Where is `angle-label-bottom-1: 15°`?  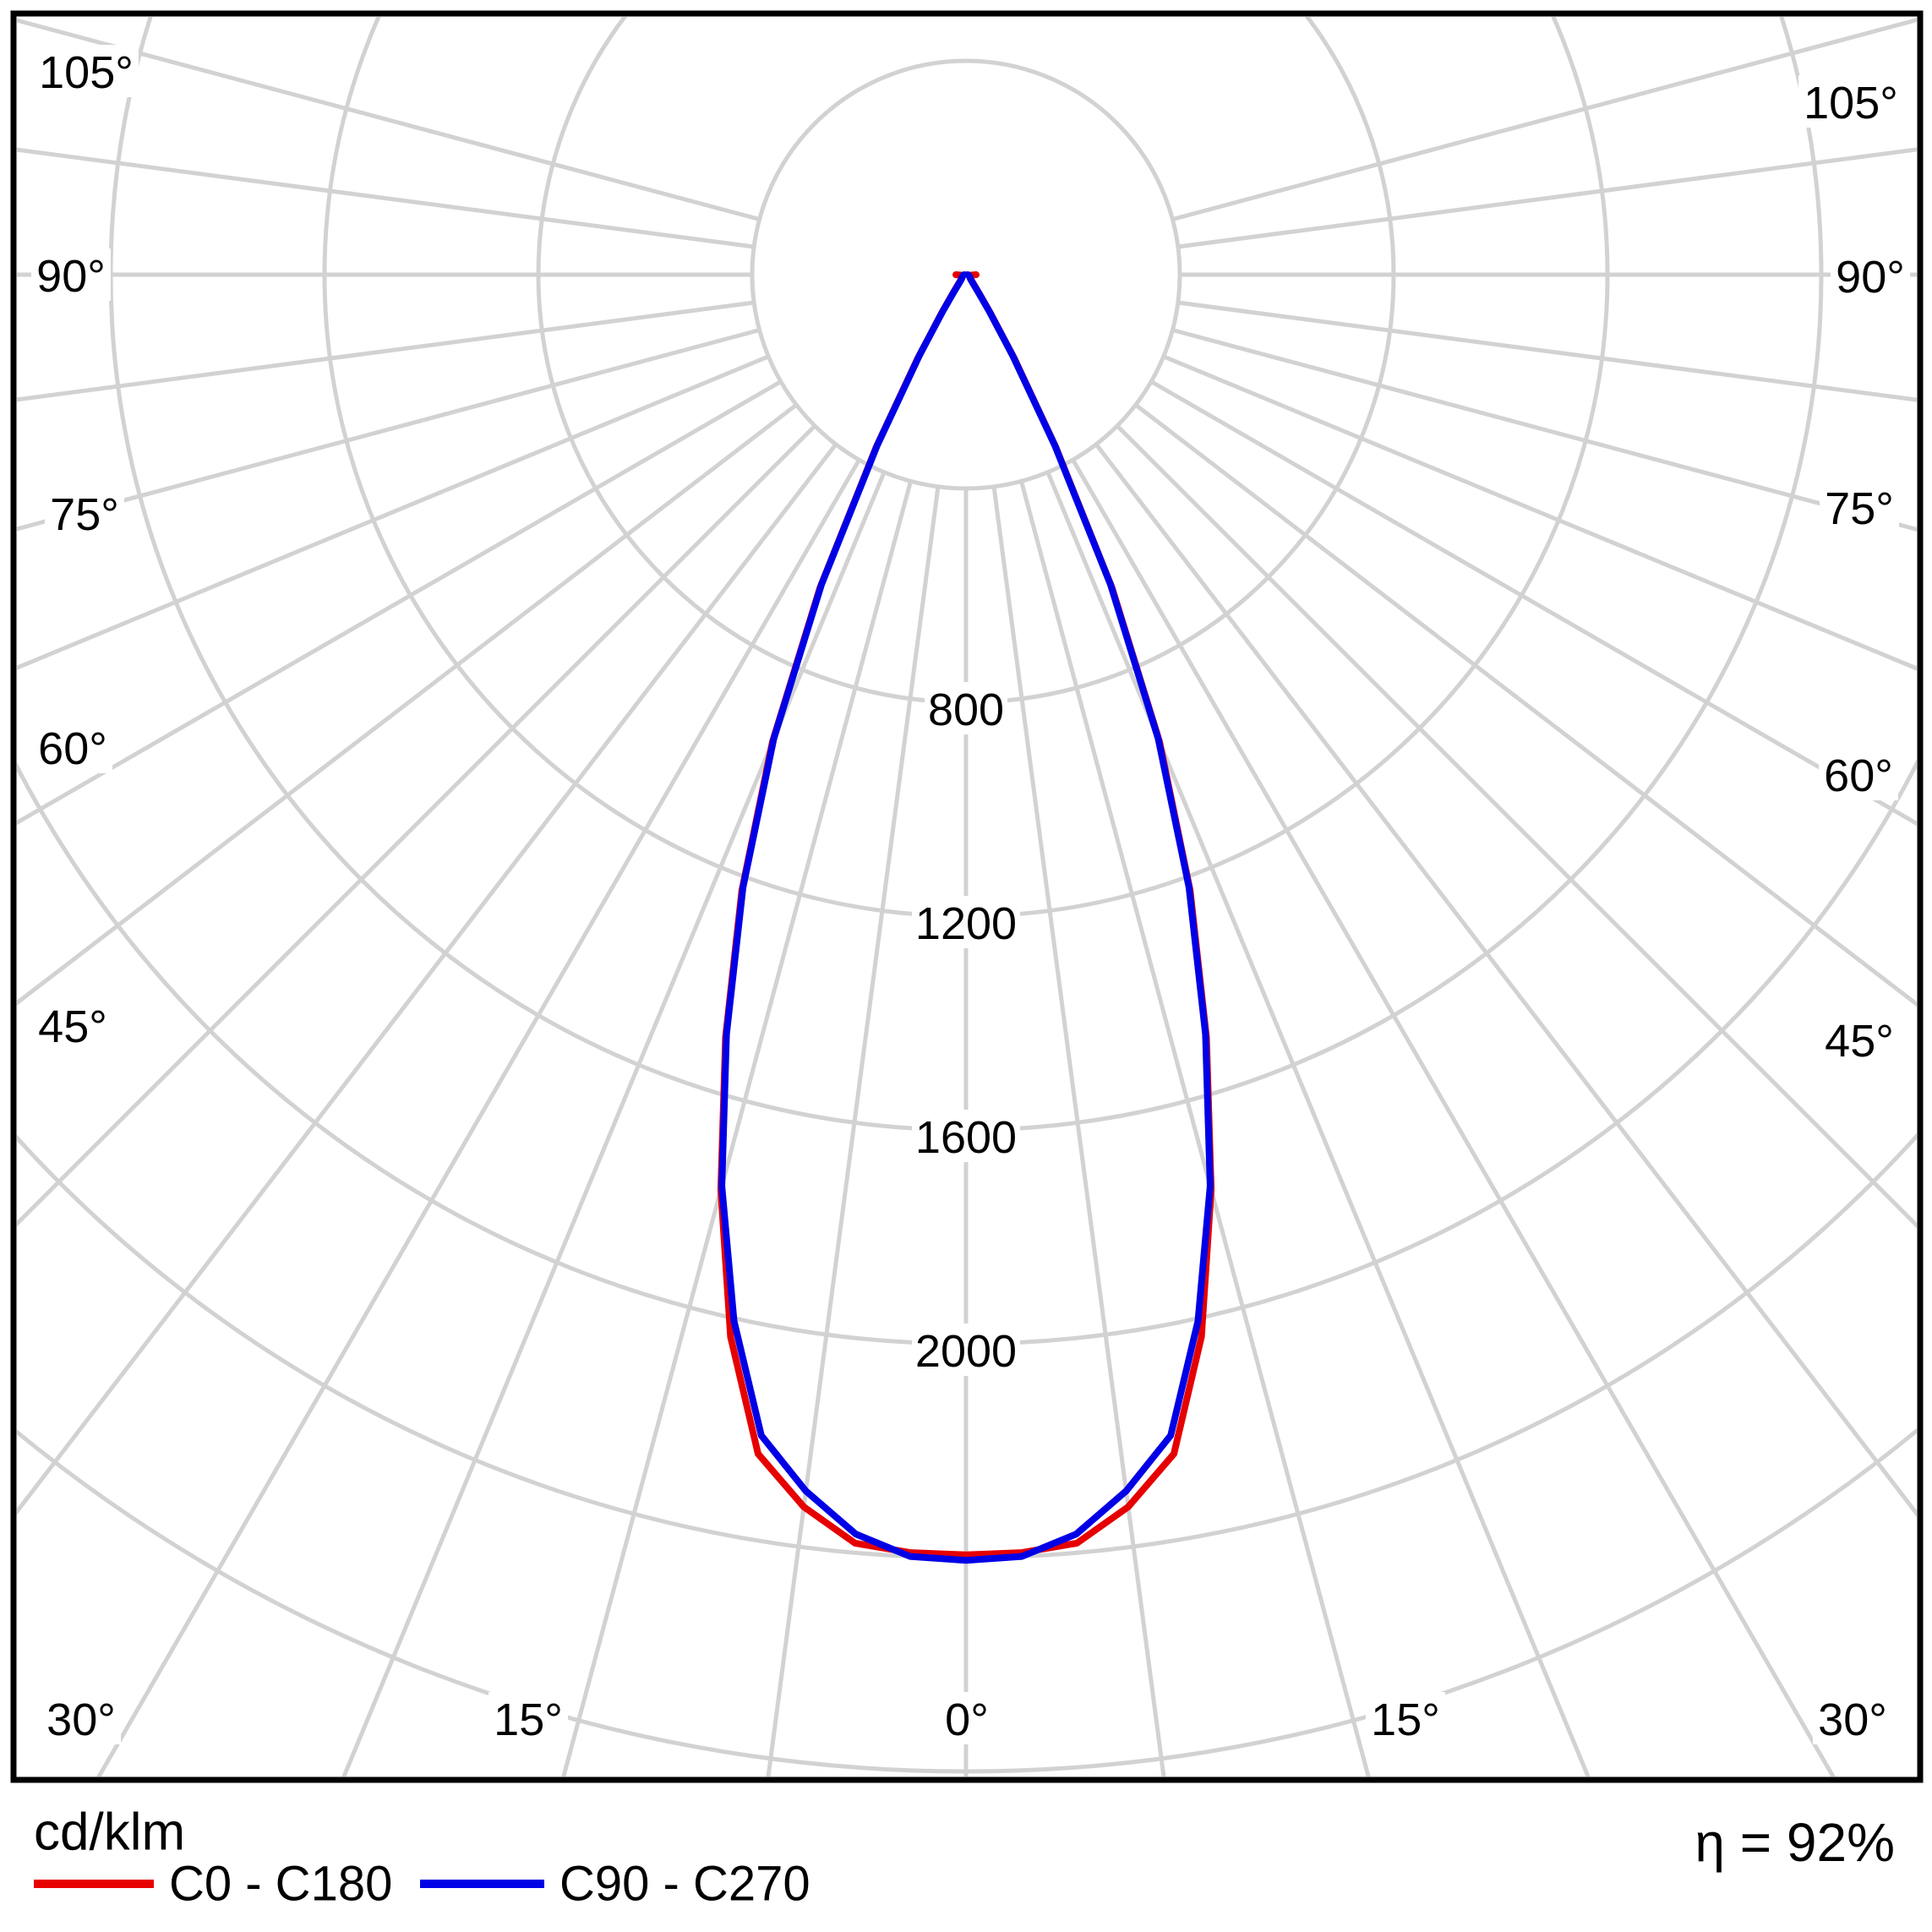
angle-label-bottom-1: 15° is located at coordinates (528, 1720).